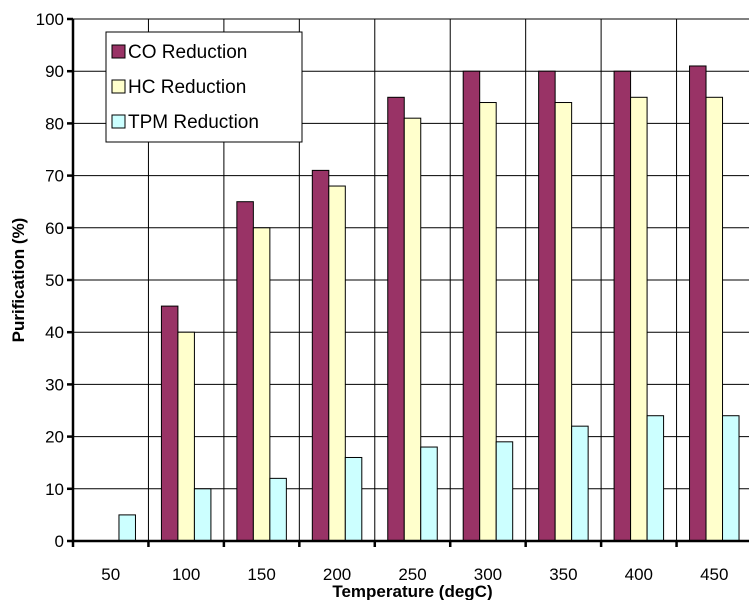  Describe the element at coordinates (54, 123) in the screenshot. I see `y-tick-label: 80` at that location.